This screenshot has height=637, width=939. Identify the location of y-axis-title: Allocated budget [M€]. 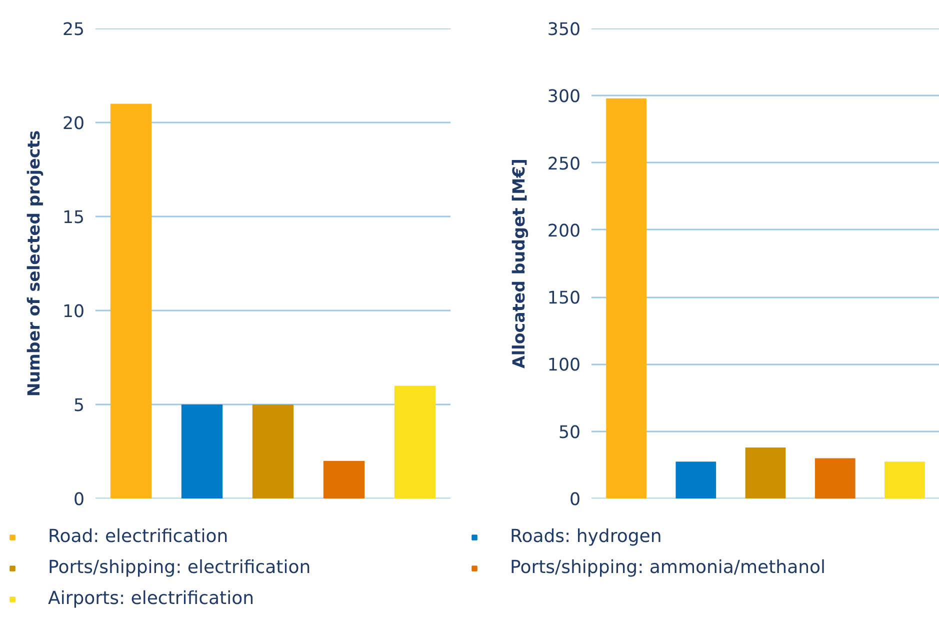
(518, 263).